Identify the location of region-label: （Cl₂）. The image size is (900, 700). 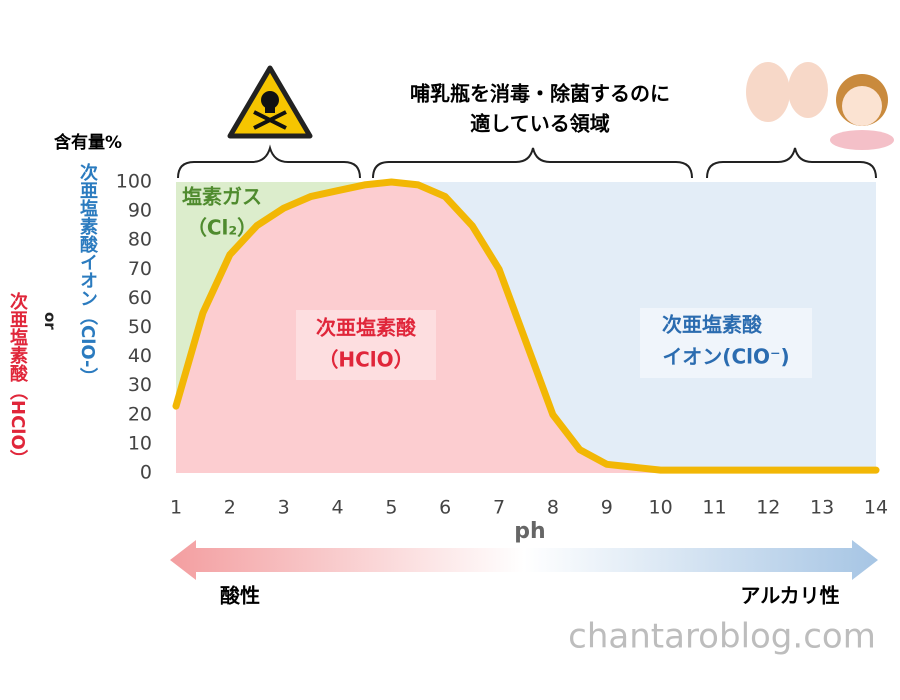
(222, 228).